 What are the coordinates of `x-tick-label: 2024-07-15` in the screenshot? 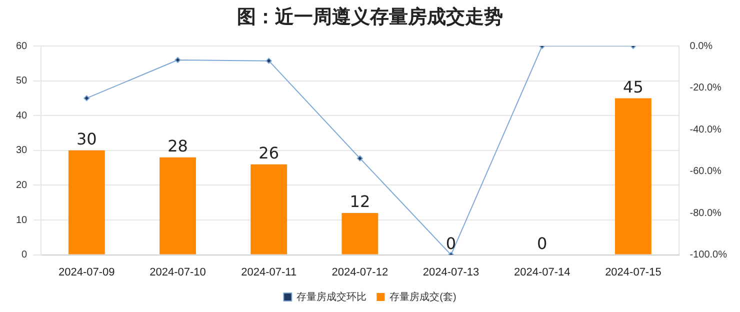 It's located at (633, 272).